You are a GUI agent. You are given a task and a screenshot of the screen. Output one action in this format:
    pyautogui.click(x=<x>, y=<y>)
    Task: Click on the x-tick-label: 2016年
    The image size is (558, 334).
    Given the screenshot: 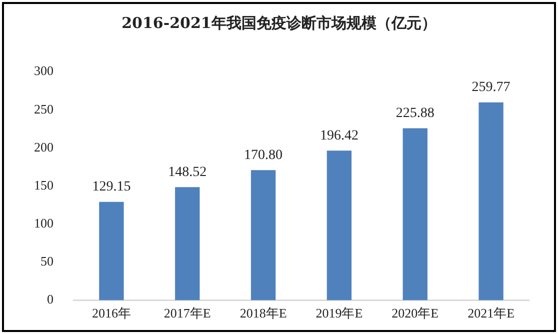 What is the action you would take?
    pyautogui.click(x=111, y=312)
    